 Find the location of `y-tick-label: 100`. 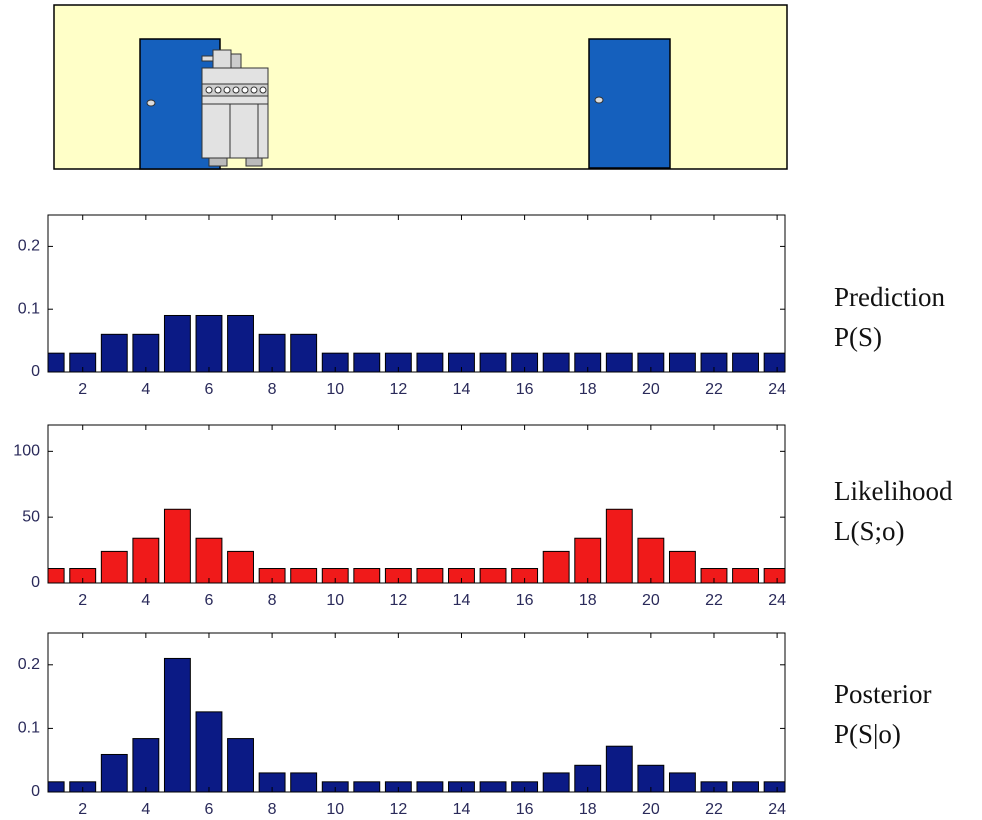

y-tick-label: 100 is located at coordinates (26, 451).